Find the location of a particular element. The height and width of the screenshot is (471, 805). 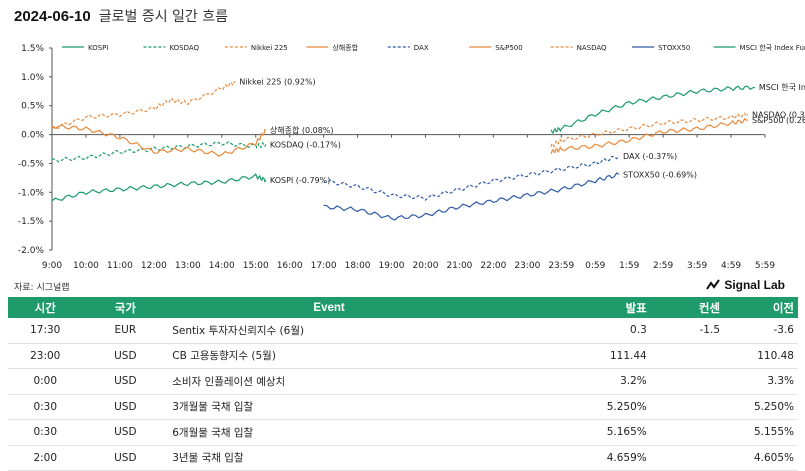

x-tick-label: 23:59 is located at coordinates (561, 266).